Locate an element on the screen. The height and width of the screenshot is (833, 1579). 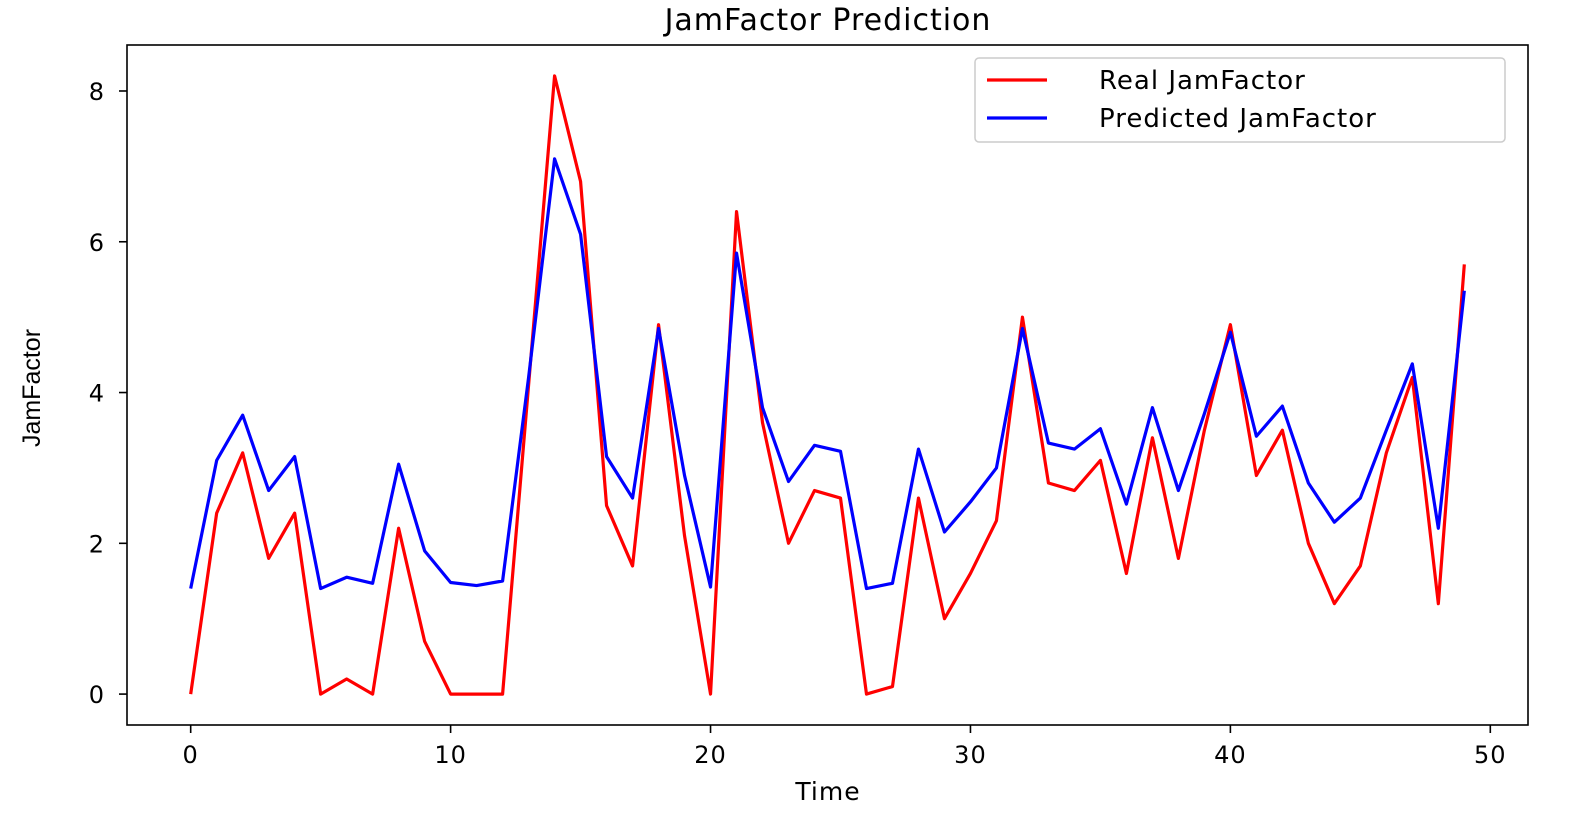
legend-label-1: Predicted JamFactor is located at coordinates (1238, 119).